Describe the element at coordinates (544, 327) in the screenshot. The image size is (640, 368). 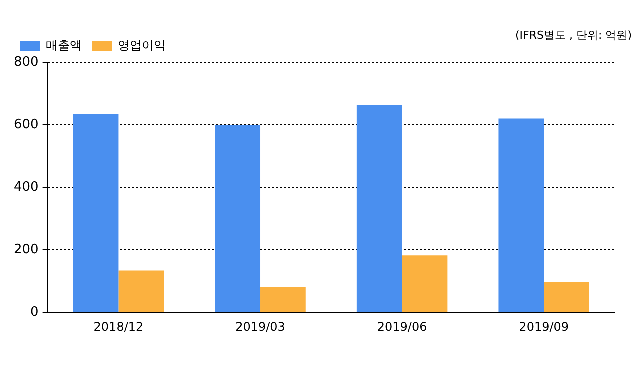
I see `x-tick-label: 2019/09` at that location.